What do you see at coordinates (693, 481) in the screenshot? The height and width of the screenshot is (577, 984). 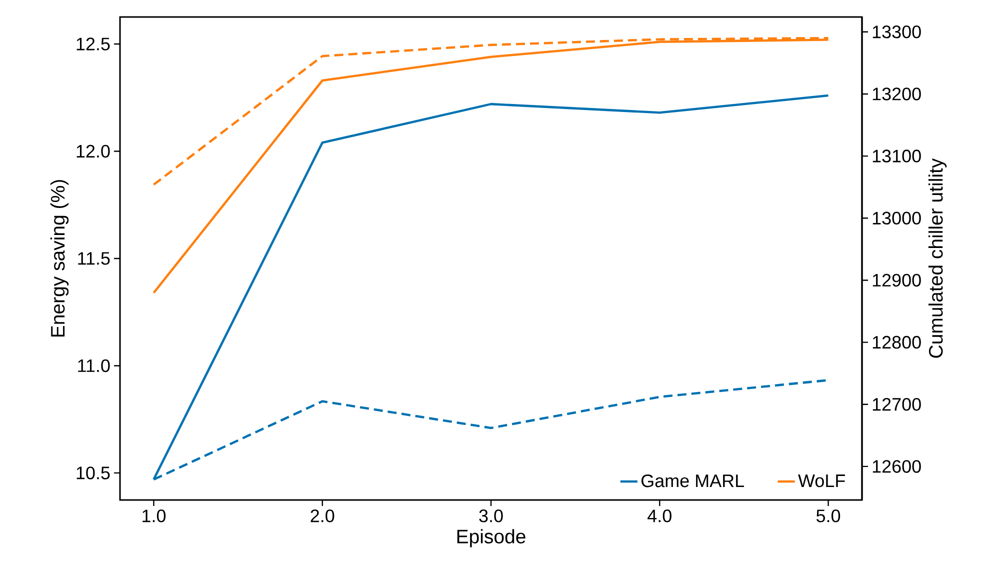 I see `legend-label: Game MARL` at bounding box center [693, 481].